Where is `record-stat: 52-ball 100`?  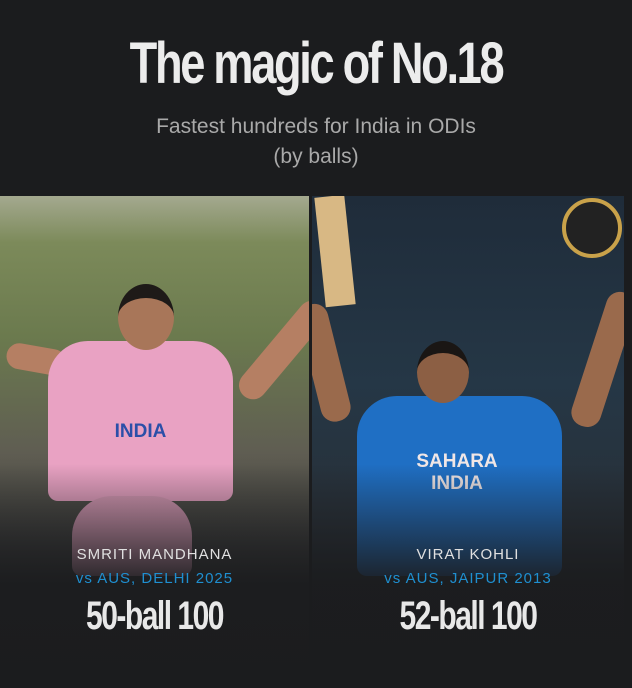
record-stat: 52-ball 100 is located at coordinates (468, 616).